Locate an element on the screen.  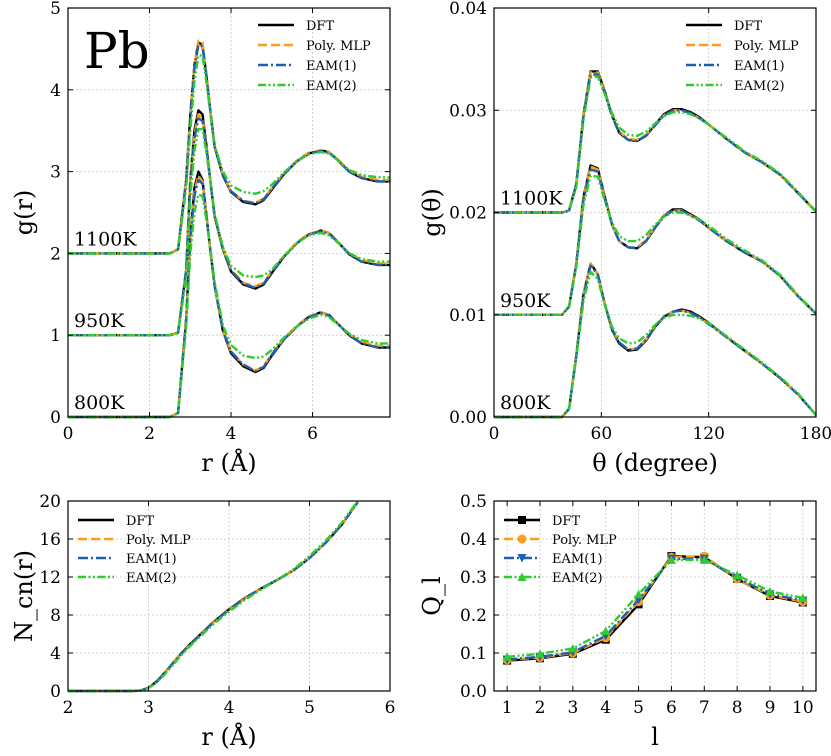
y-tick-label: 12 is located at coordinates (50, 578).